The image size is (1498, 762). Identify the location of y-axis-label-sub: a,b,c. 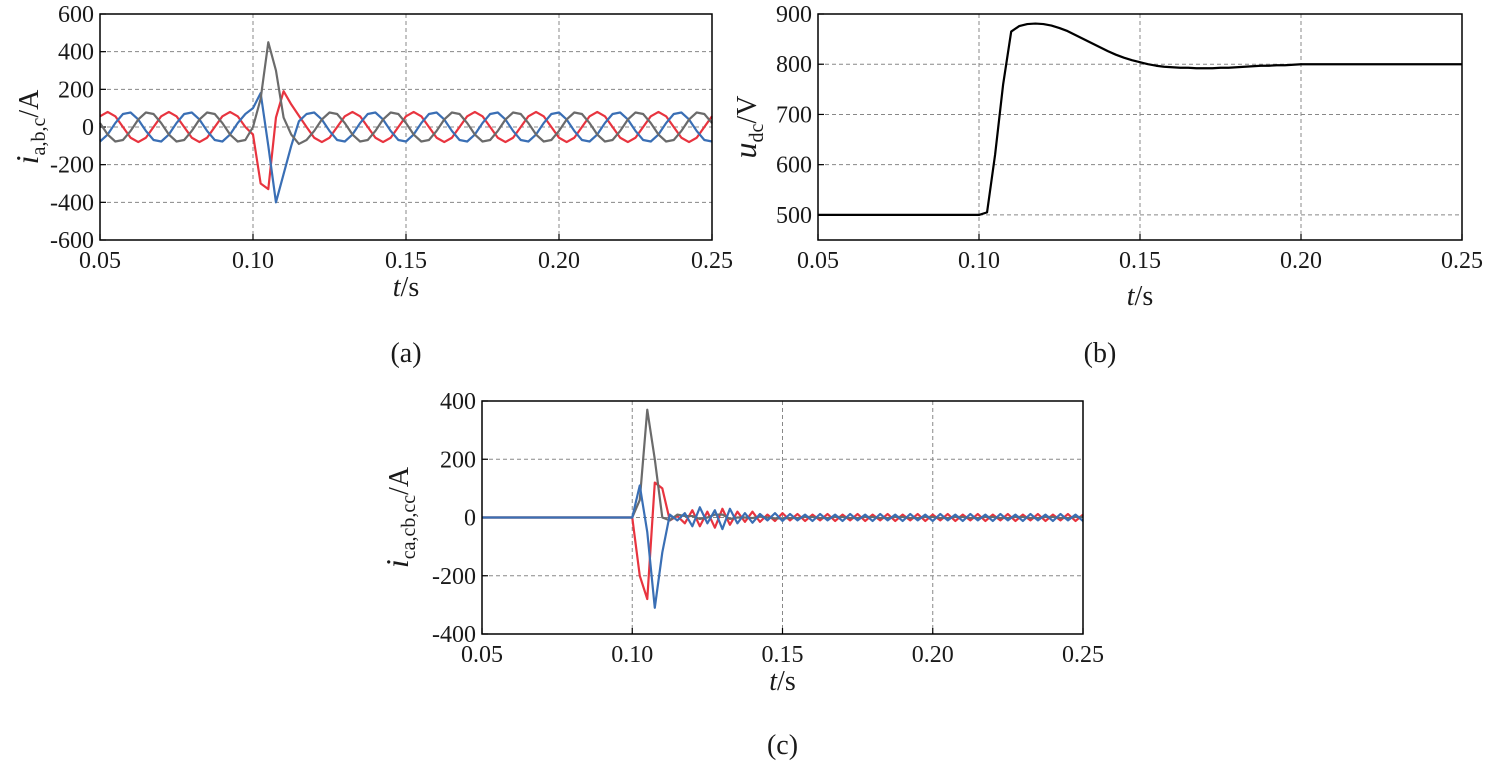
(39, 137).